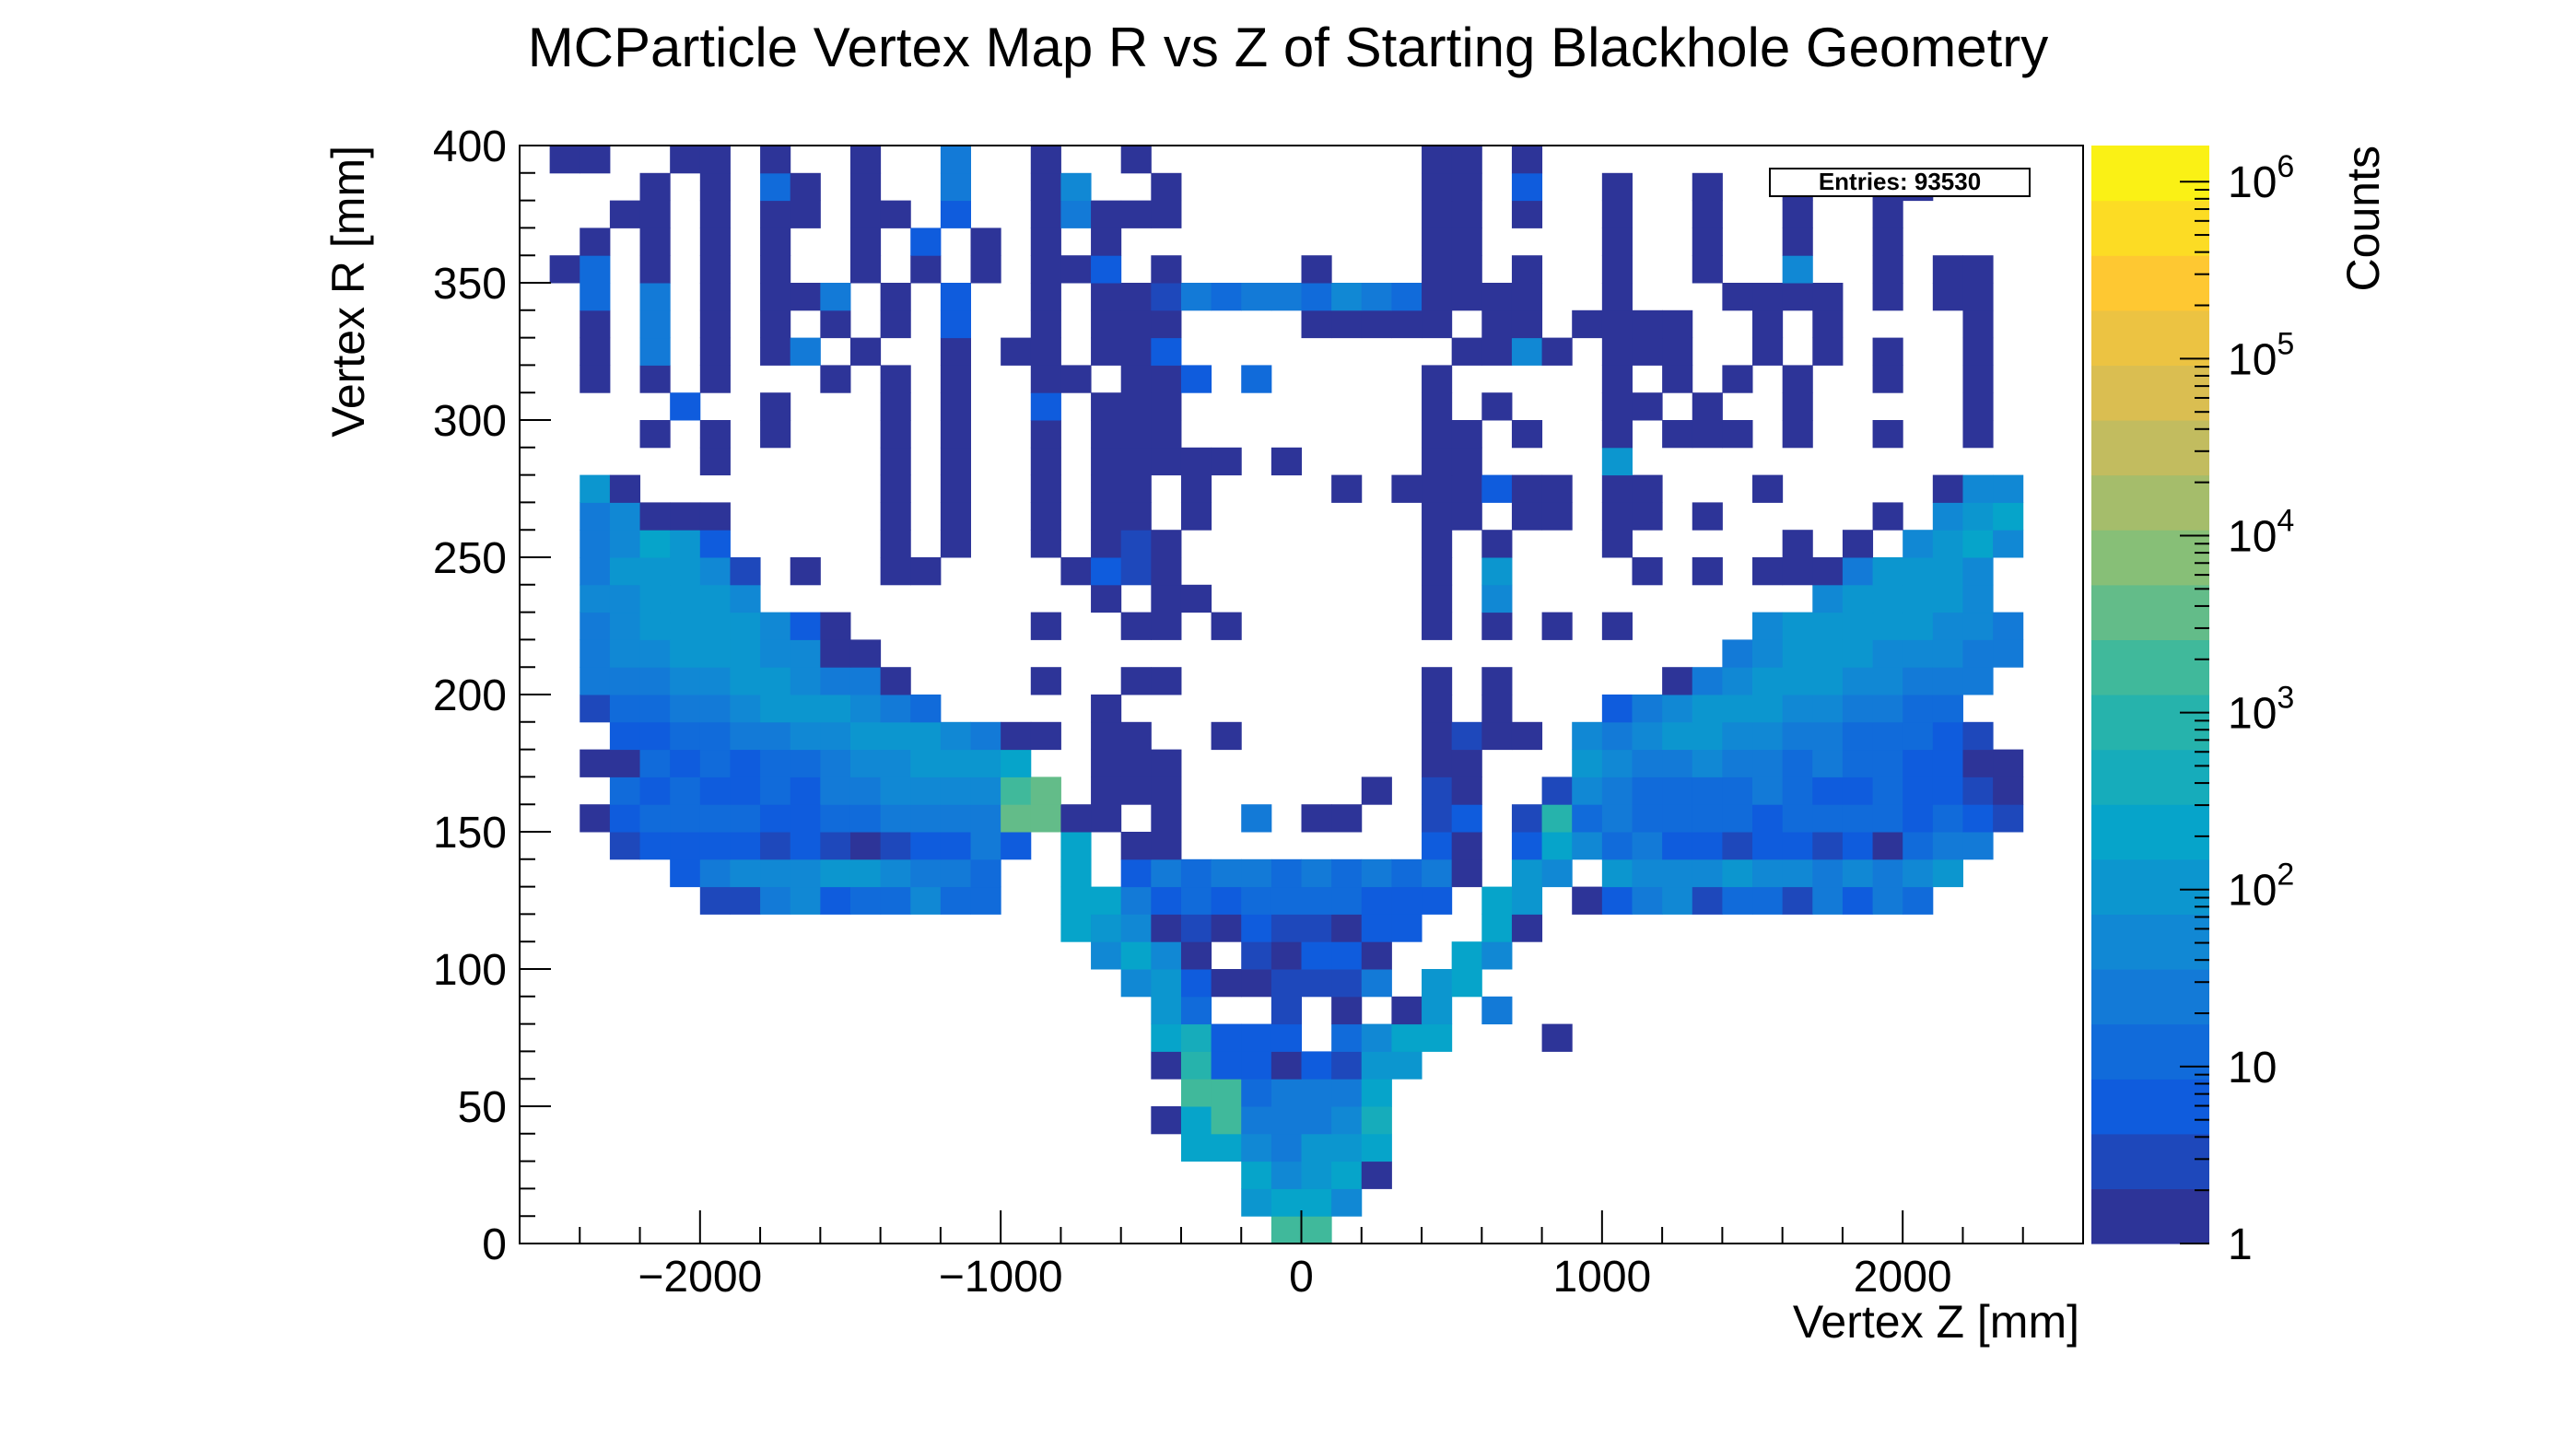  I want to click on y-tick-label: 400, so click(470, 147).